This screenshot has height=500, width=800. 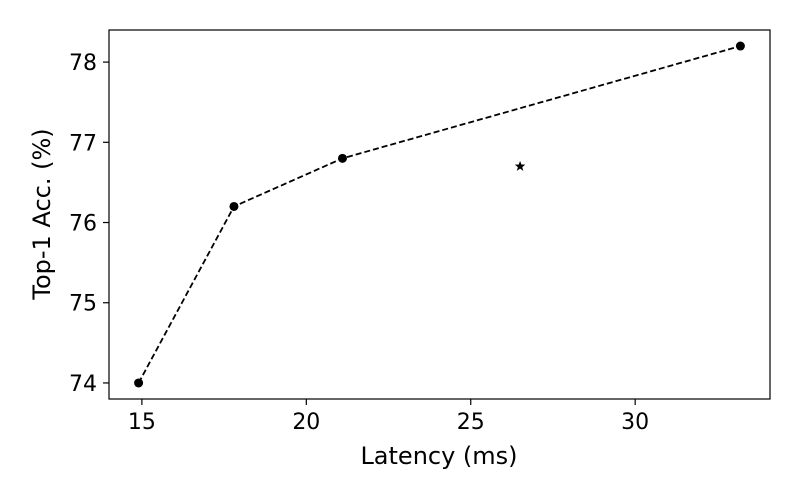 I want to click on x-tick-label: 30, so click(x=635, y=422).